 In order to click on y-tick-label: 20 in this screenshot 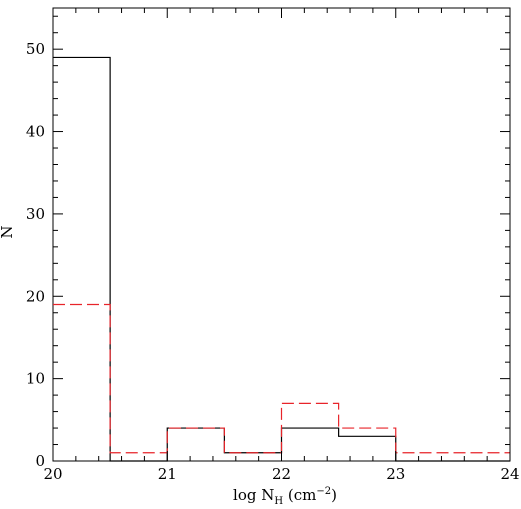, I will do `click(35, 296)`.